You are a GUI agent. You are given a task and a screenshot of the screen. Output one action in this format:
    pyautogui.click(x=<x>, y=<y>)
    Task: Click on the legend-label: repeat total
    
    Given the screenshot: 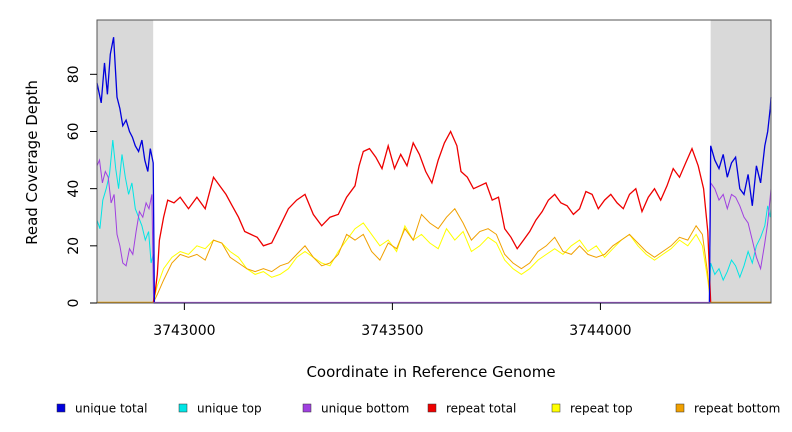 What is the action you would take?
    pyautogui.click(x=481, y=409)
    